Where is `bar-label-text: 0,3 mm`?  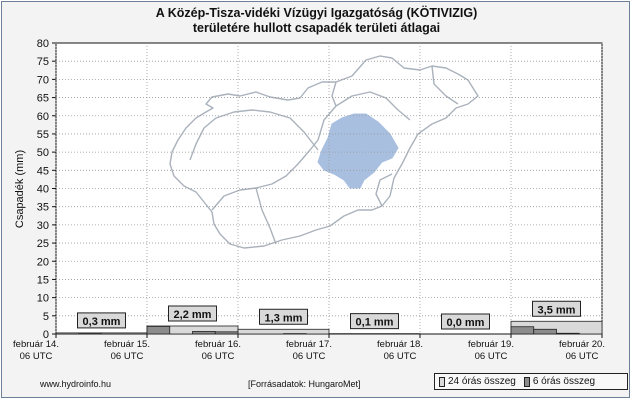 bar-label-text: 0,3 mm is located at coordinates (102, 322).